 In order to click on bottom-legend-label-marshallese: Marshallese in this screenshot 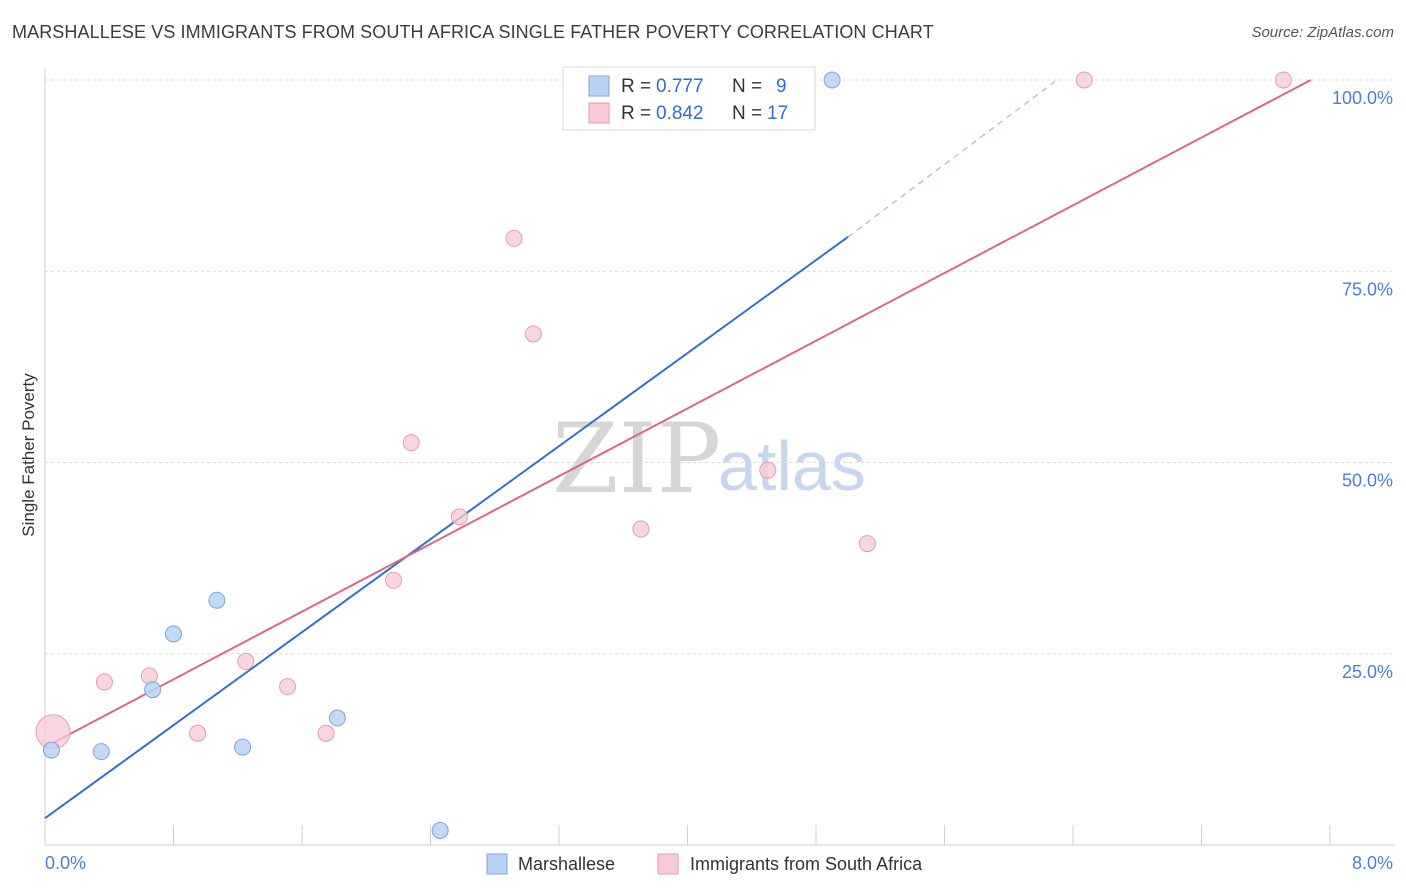, I will do `click(566, 864)`.